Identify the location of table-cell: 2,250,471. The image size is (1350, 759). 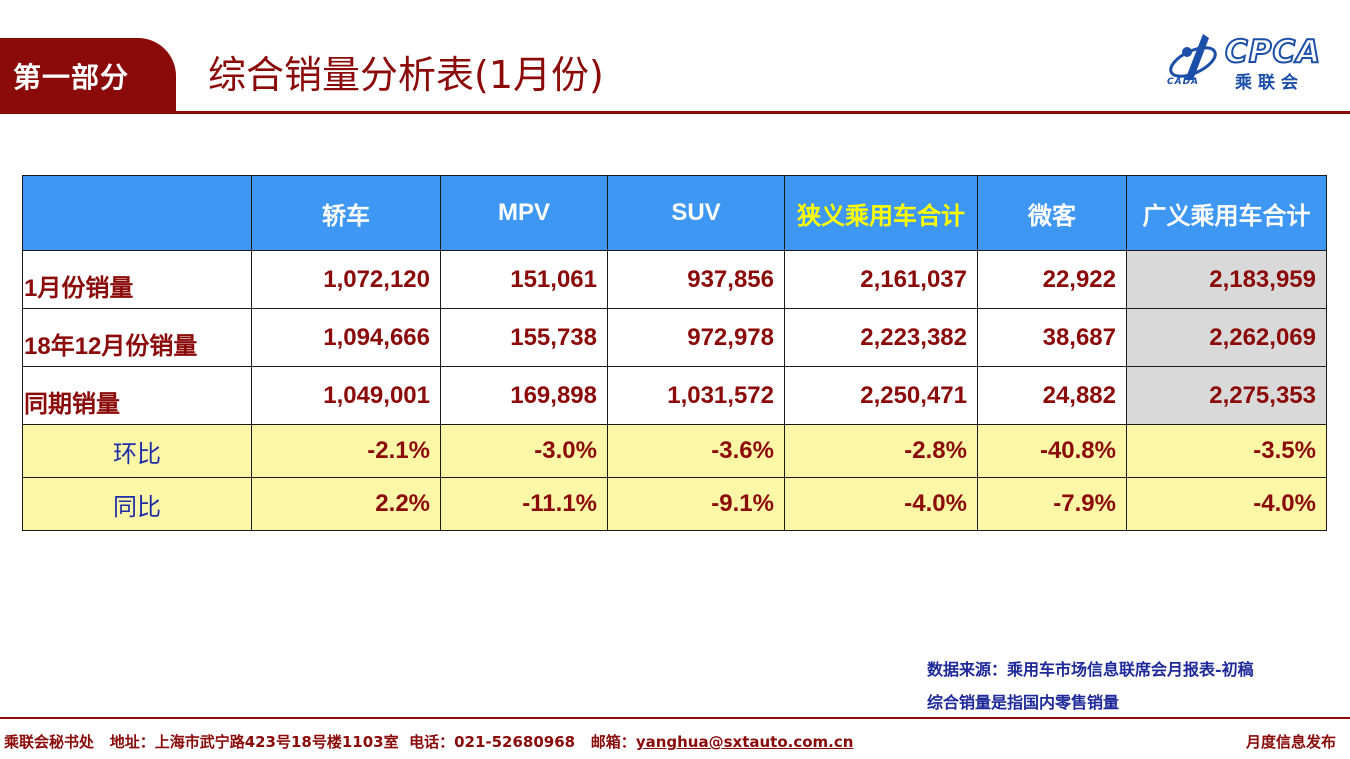
(881, 395).